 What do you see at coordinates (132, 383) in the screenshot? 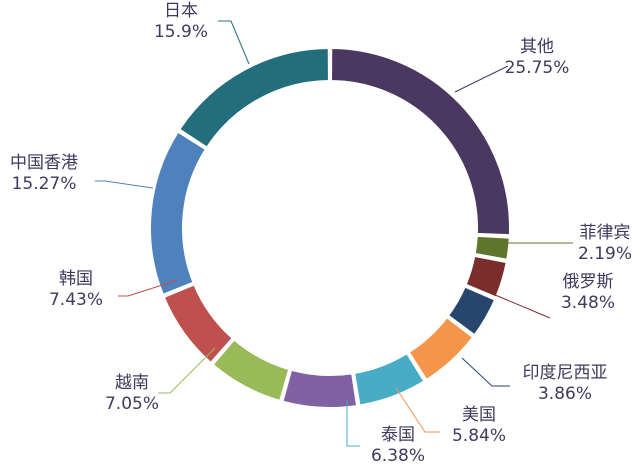
I see `slice-name-8: 越南` at bounding box center [132, 383].